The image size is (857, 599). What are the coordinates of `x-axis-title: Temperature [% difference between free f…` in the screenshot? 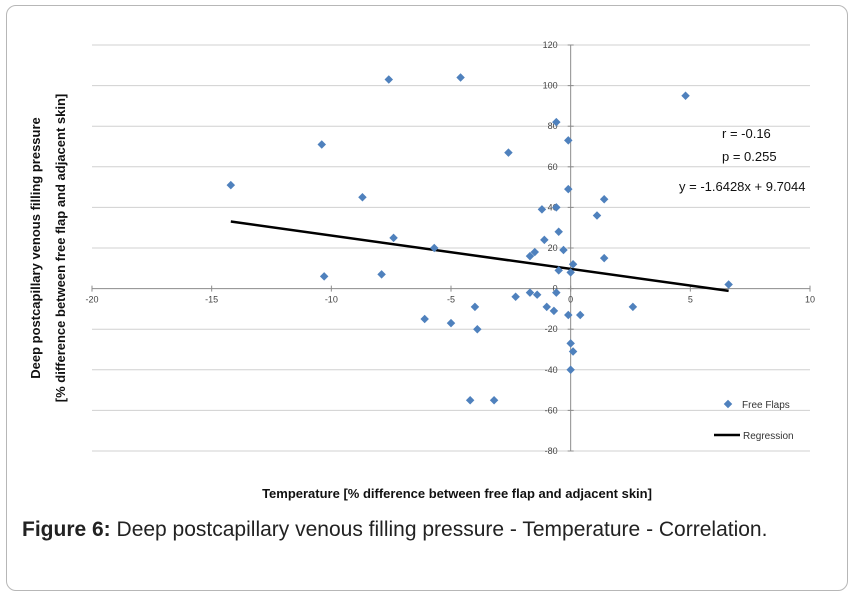 It's located at (457, 493).